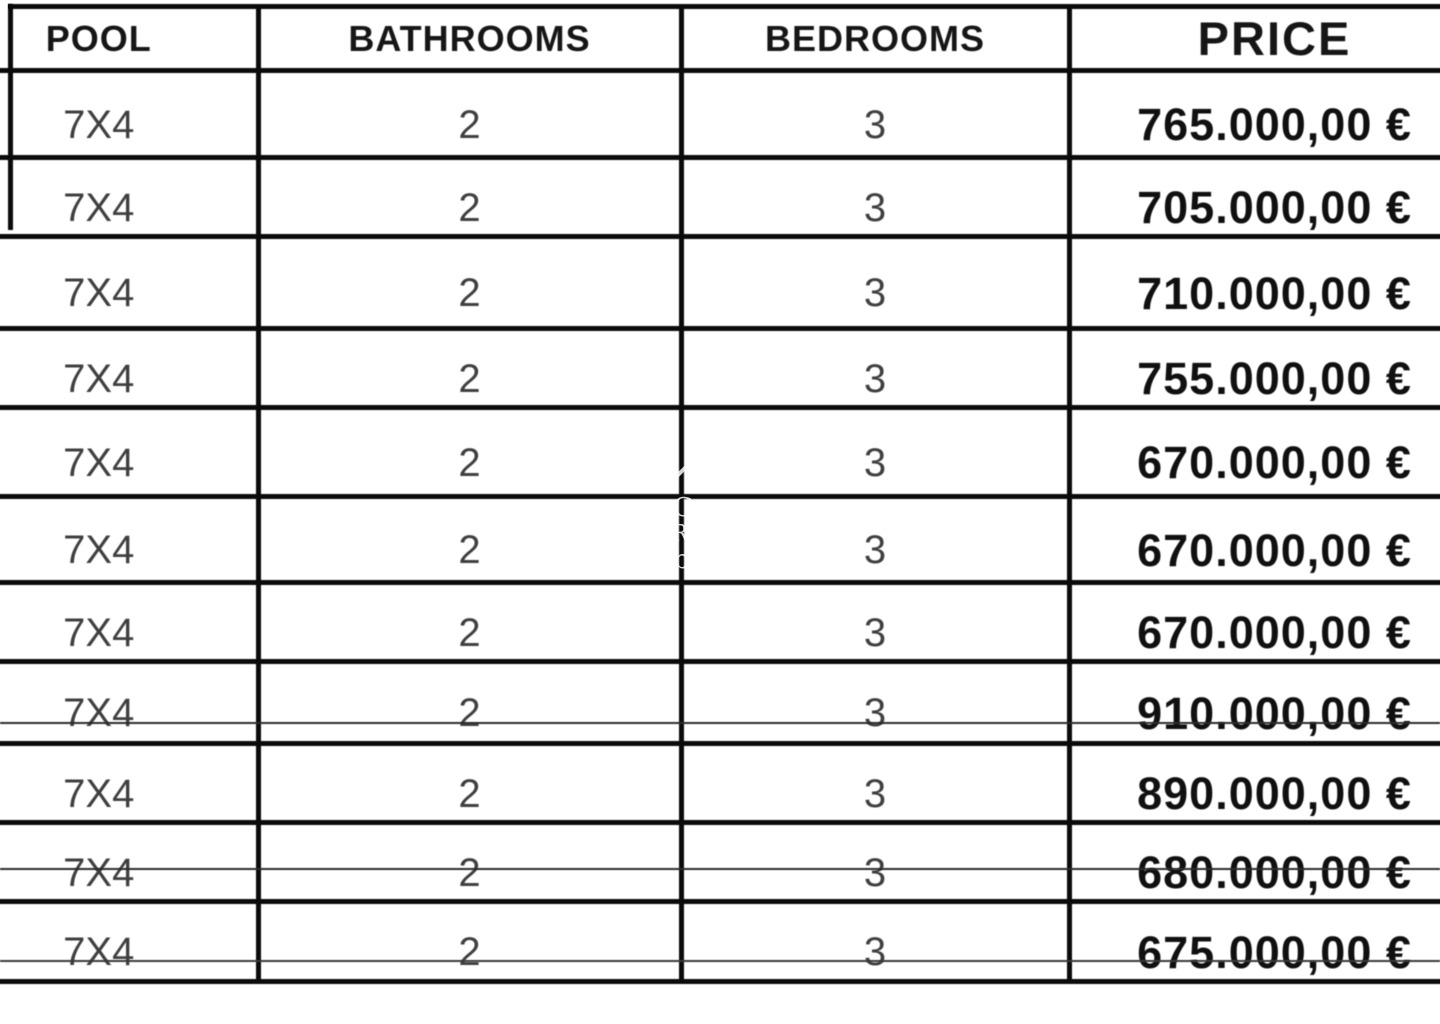  I want to click on column-header-price: PRICE, so click(1253, 38).